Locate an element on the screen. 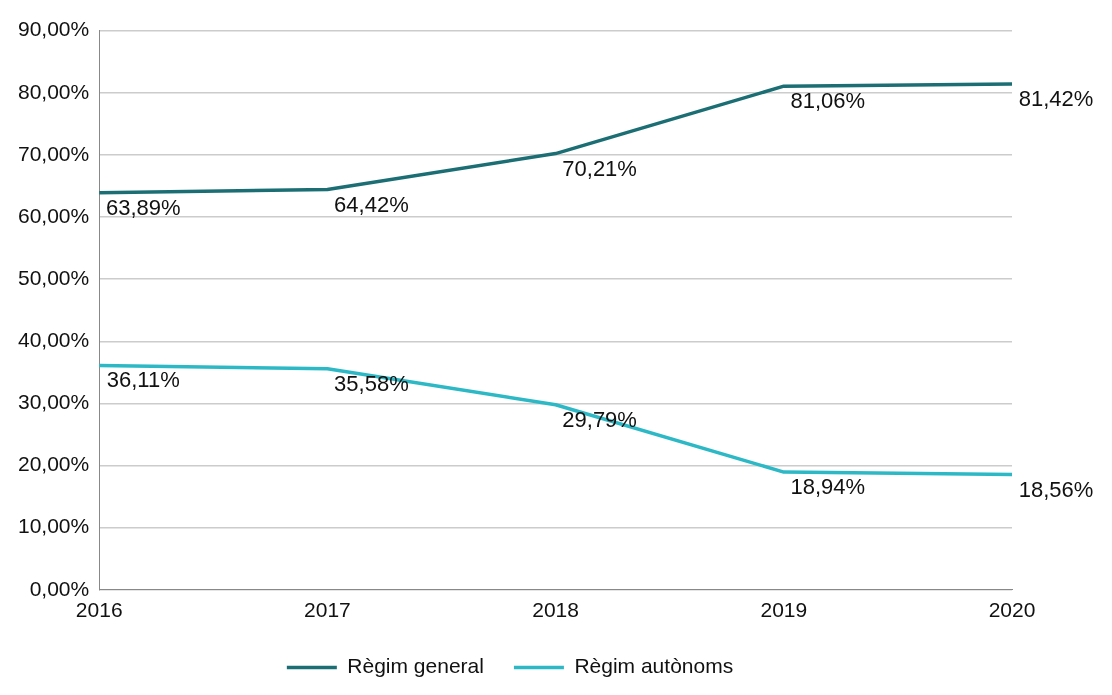 Image resolution: width=1112 pixels, height=695 pixels. data-label: 35,58% is located at coordinates (371, 383).